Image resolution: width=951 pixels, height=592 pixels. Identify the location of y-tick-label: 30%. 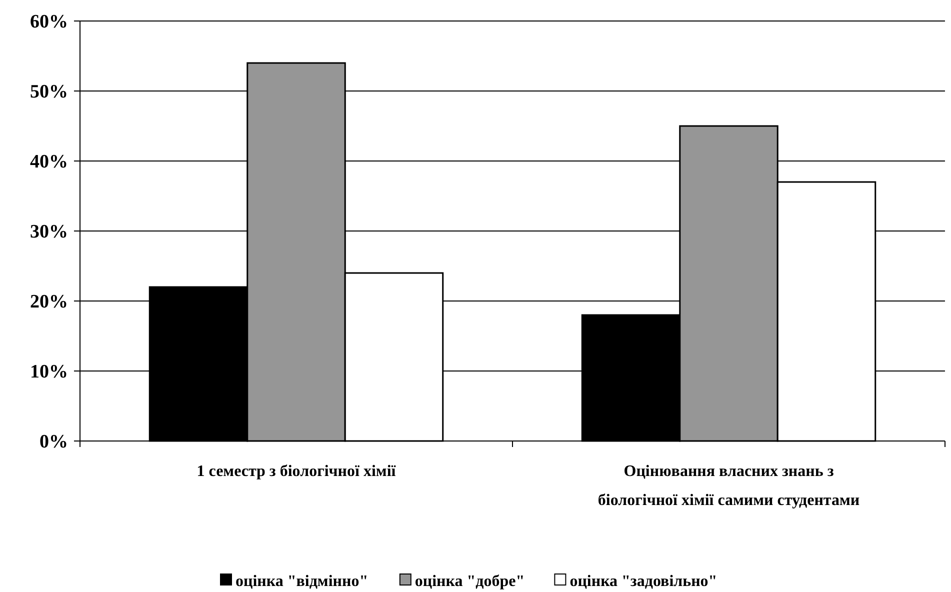
(49, 232).